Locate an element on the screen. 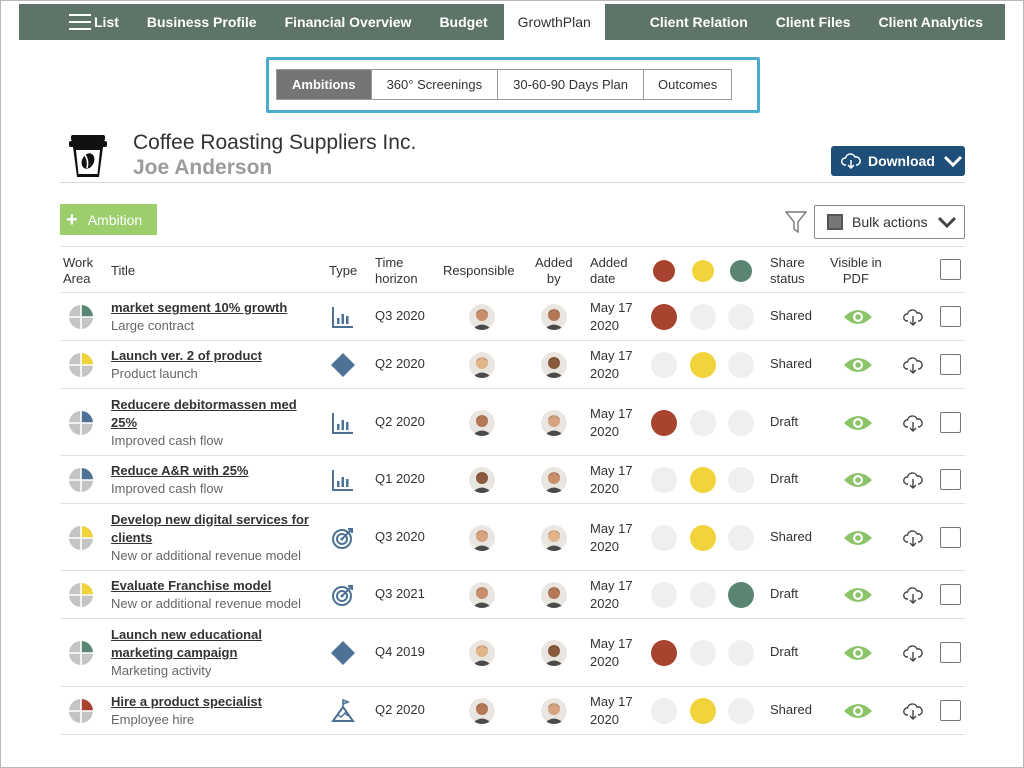 This screenshot has height=768, width=1024. tab-ambitions: Ambitions is located at coordinates (324, 84).